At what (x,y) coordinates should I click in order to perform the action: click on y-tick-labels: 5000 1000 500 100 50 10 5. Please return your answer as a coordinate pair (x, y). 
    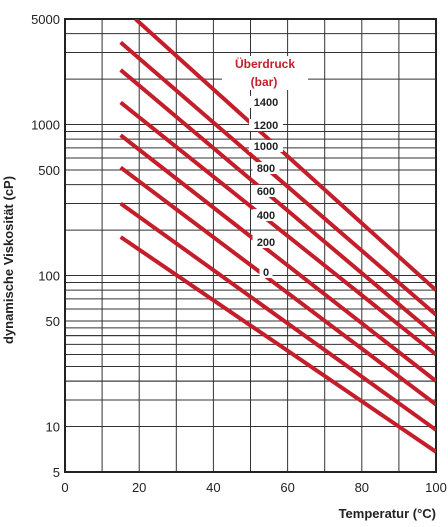
    Looking at the image, I should click on (45, 246).